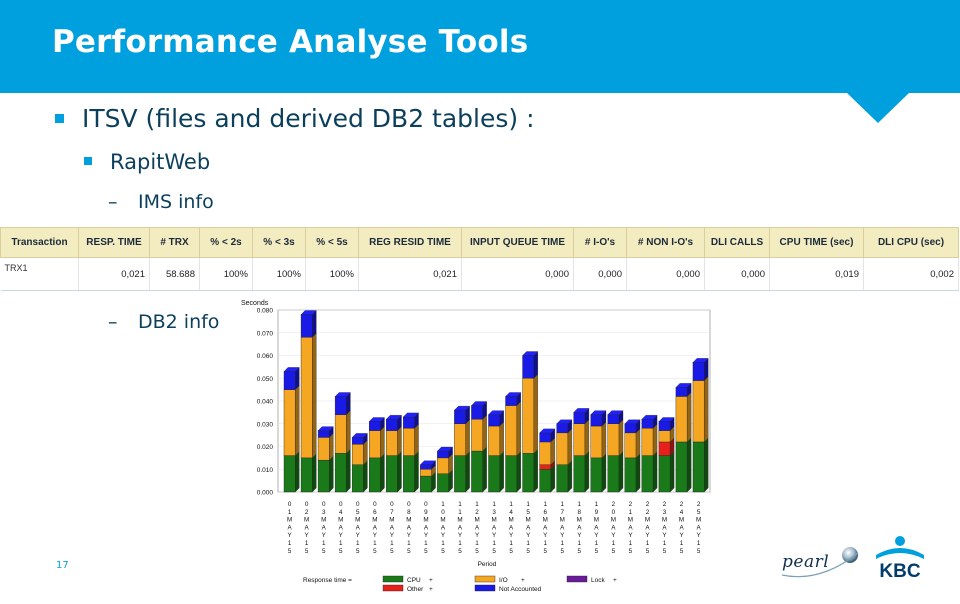 This screenshot has width=960, height=604. What do you see at coordinates (265, 333) in the screenshot?
I see `y-tick-label: 0.070` at bounding box center [265, 333].